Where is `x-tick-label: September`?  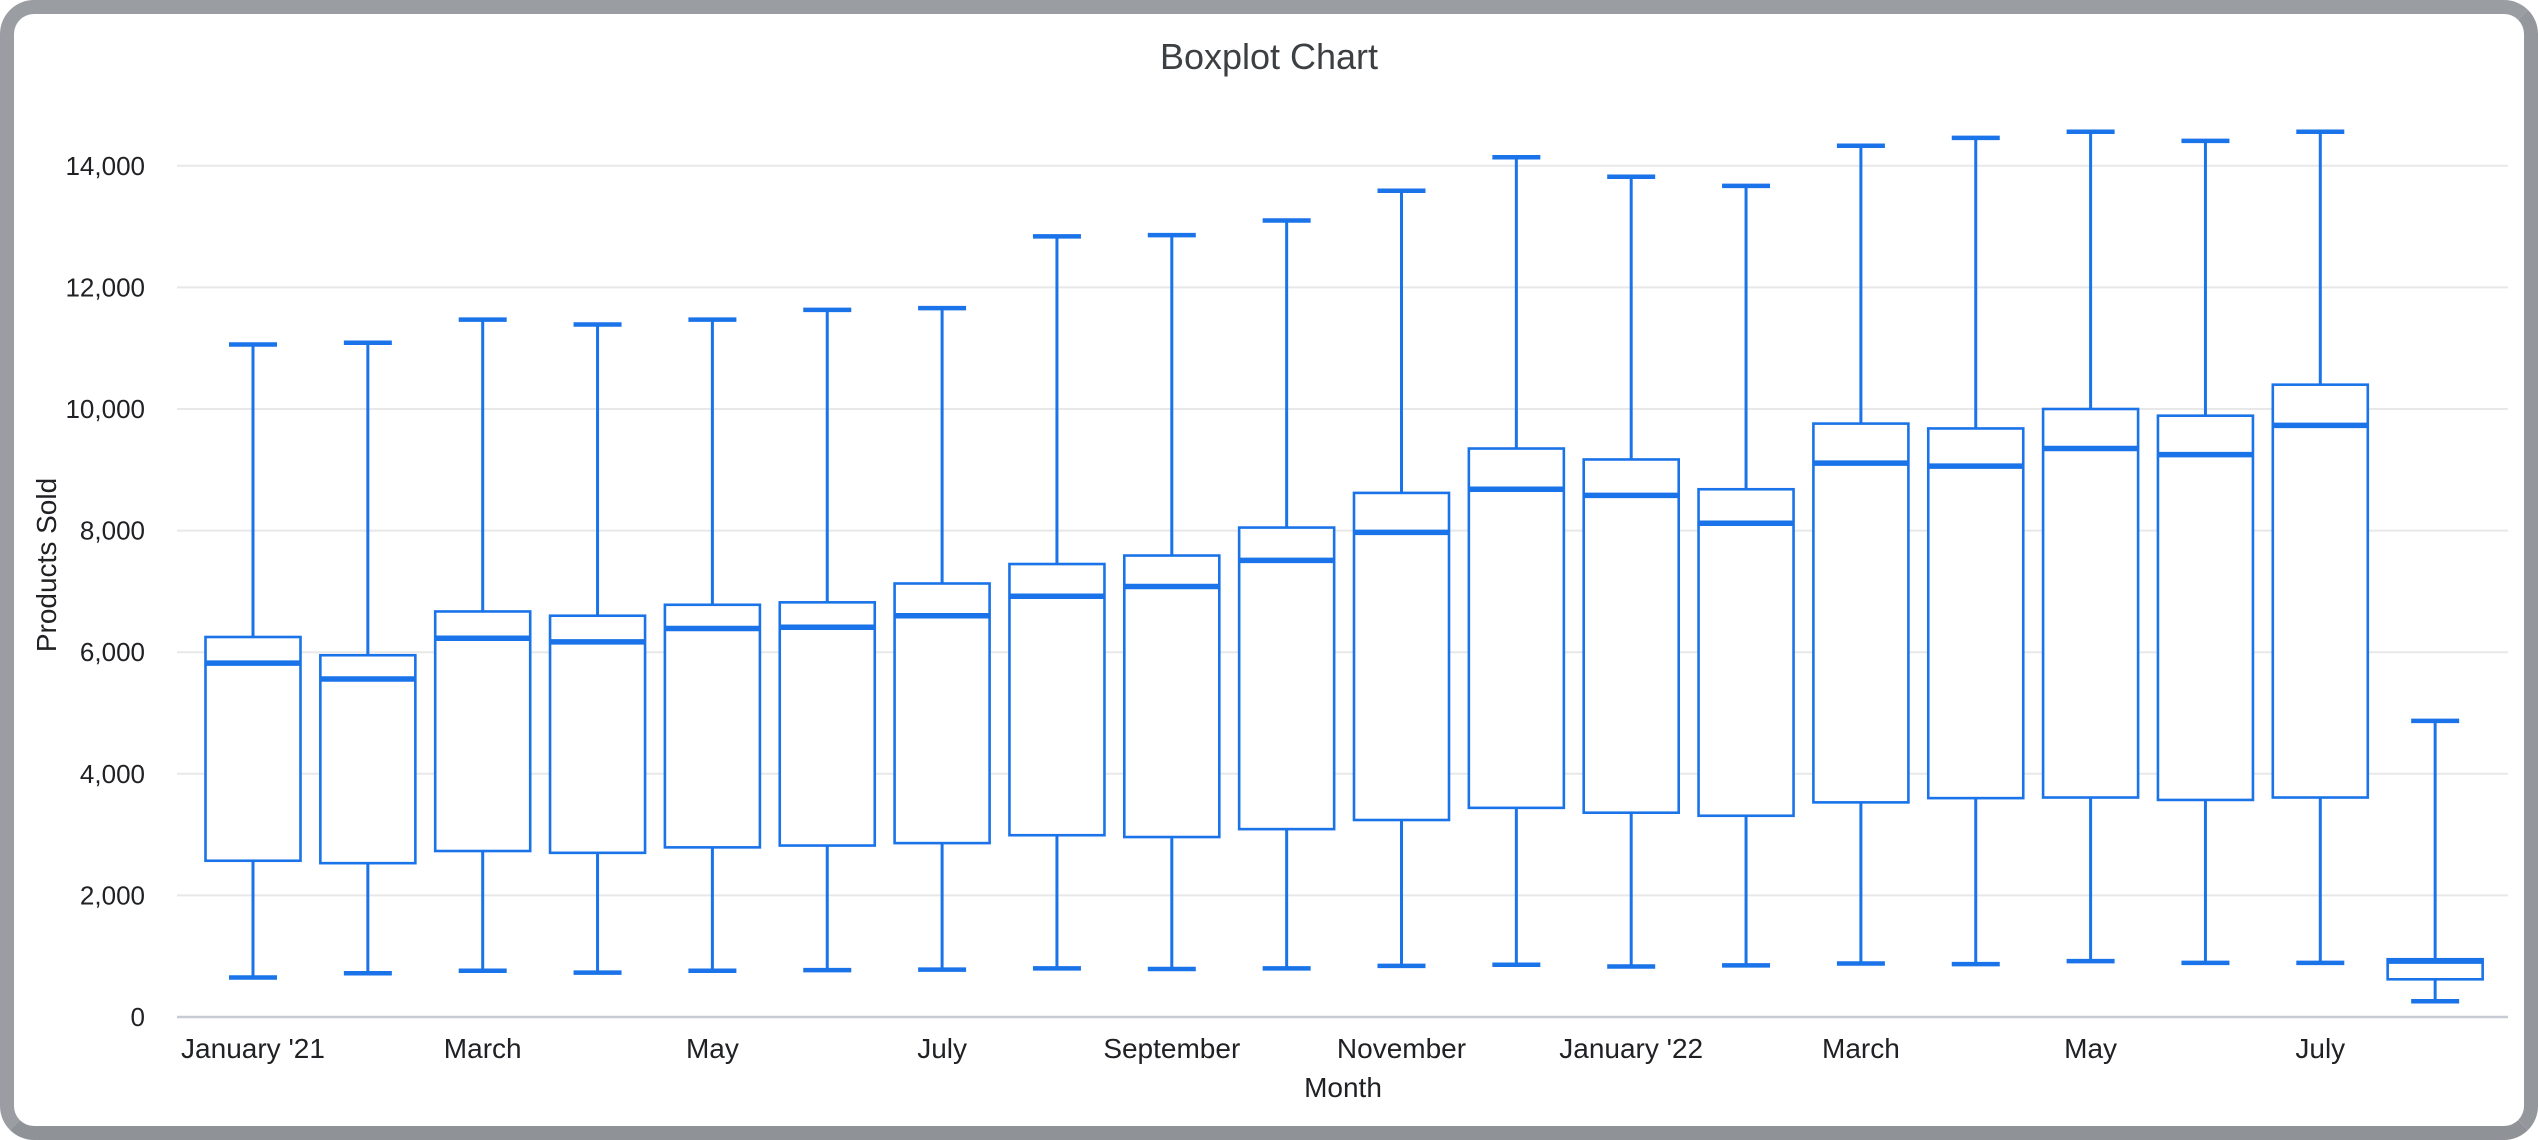 x-tick-label: September is located at coordinates (1171, 1048).